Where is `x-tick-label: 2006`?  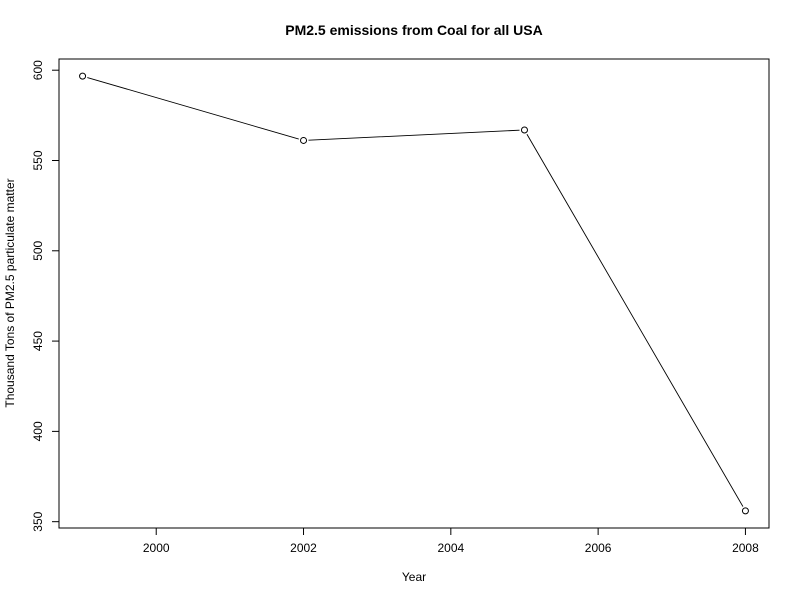 x-tick-label: 2006 is located at coordinates (598, 548).